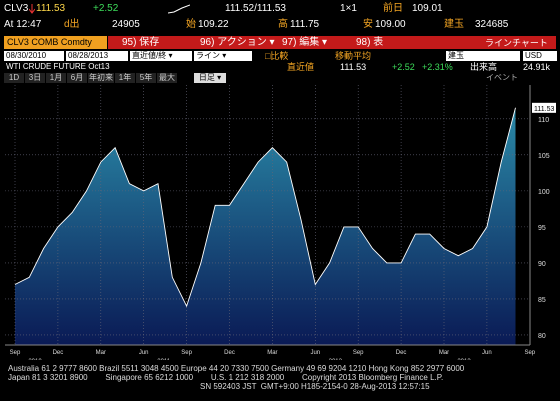 Image resolution: width=560 pixels, height=401 pixels. I want to click on oi: 324685, so click(492, 24).